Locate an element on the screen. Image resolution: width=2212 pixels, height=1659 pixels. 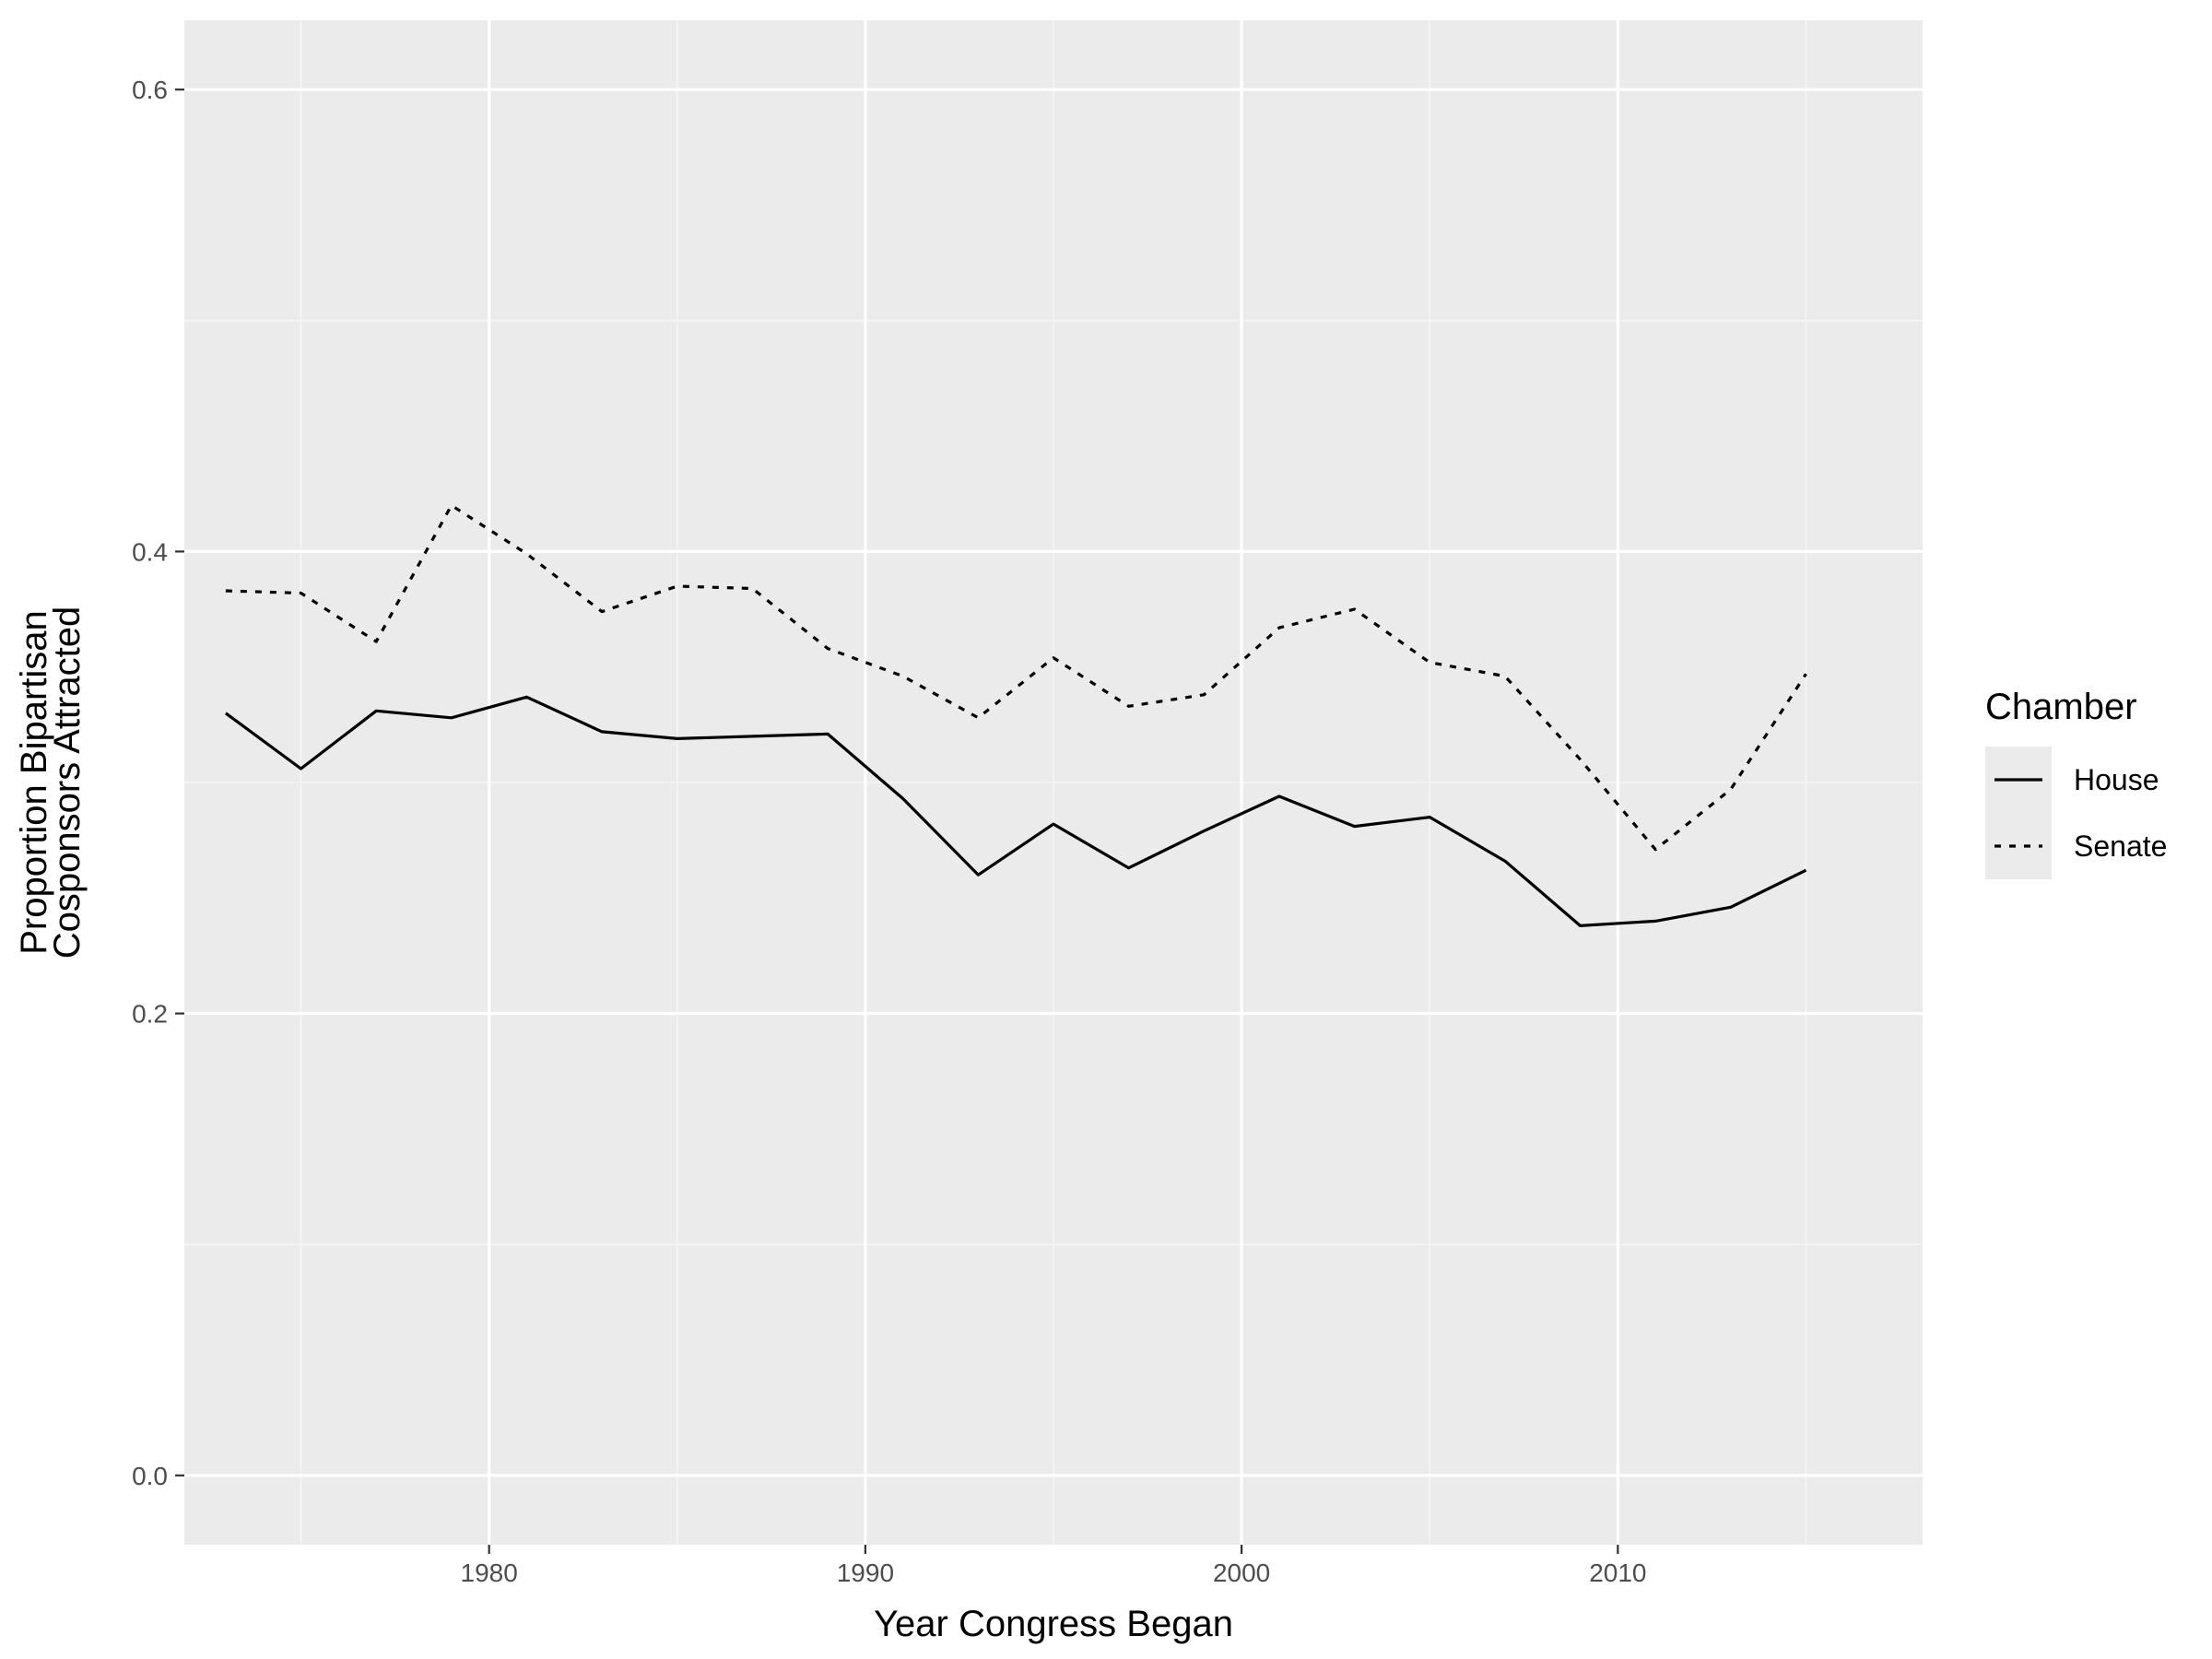
x-axis-title: Year Congress Began is located at coordinates (1053, 1624).